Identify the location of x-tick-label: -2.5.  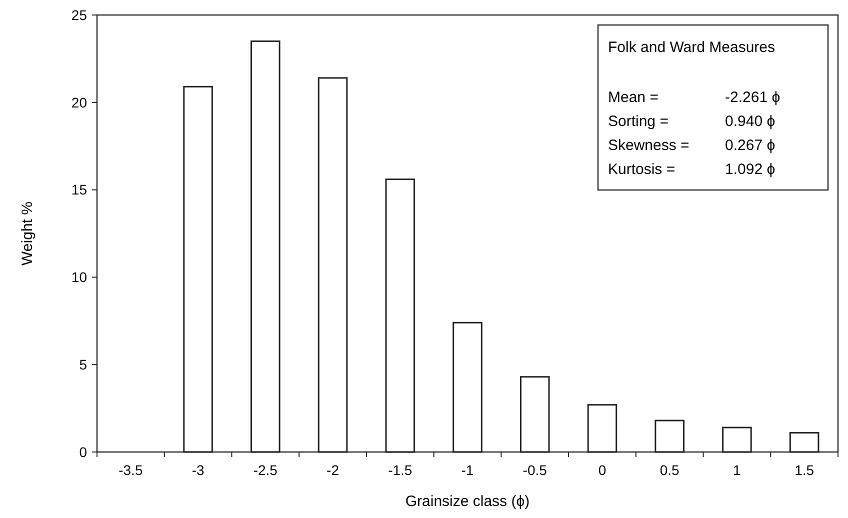
(265, 470).